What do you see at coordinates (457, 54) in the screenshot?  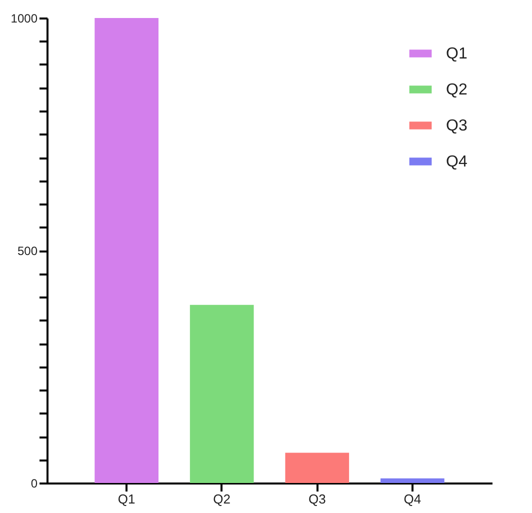 I see `legend-label: Q1` at bounding box center [457, 54].